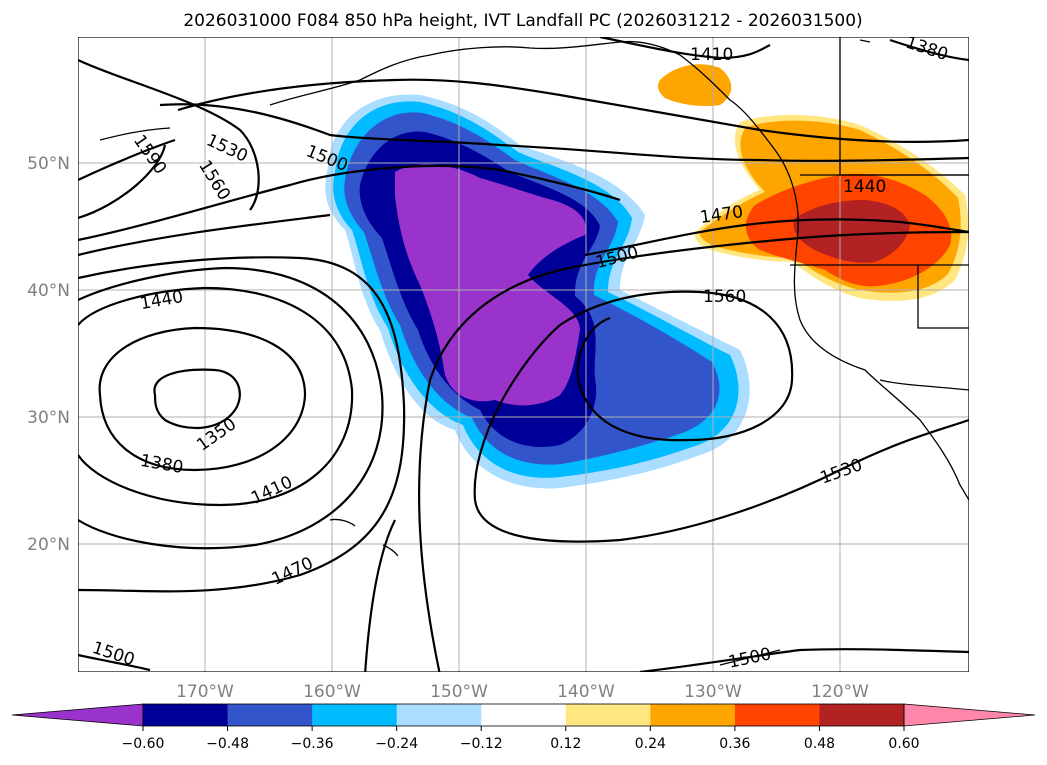  Describe the element at coordinates (565, 744) in the screenshot. I see `colorbar-tick-label: 0.12` at that location.